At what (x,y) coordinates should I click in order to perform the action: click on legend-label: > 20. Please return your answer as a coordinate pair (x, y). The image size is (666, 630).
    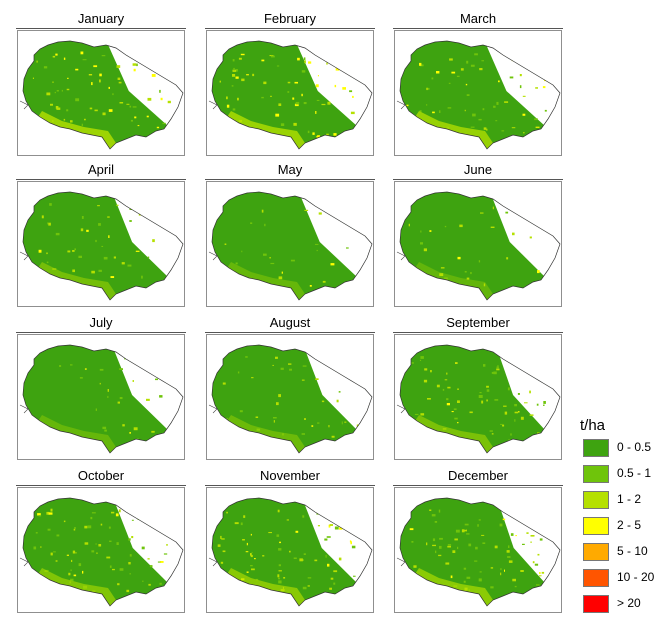
    Looking at the image, I should click on (629, 603).